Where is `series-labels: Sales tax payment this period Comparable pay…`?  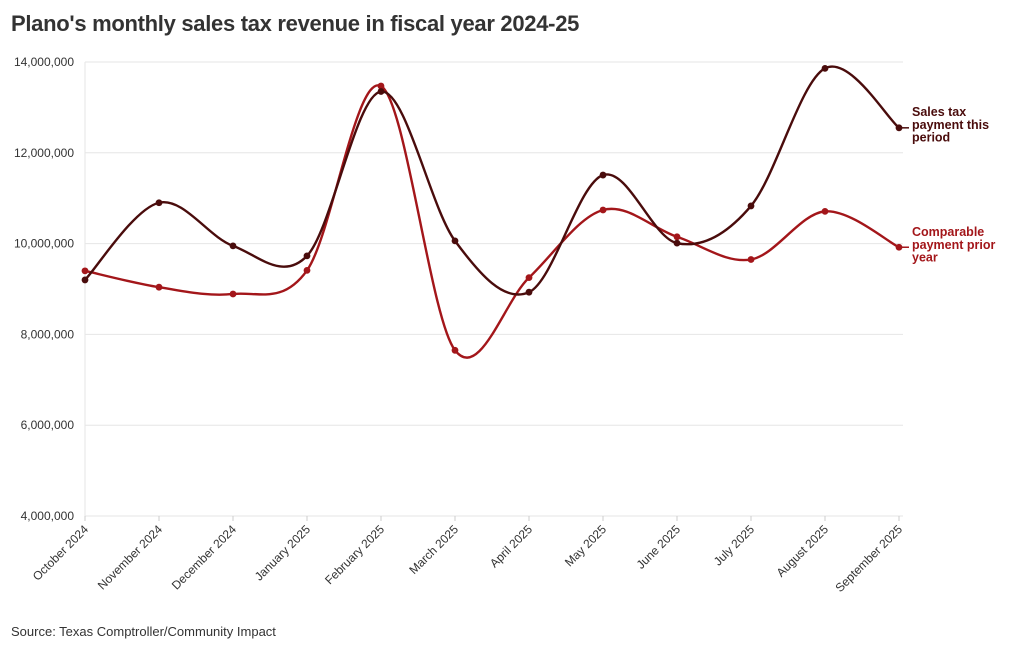 series-labels: Sales tax payment this period Comparable pay… is located at coordinates (948, 185).